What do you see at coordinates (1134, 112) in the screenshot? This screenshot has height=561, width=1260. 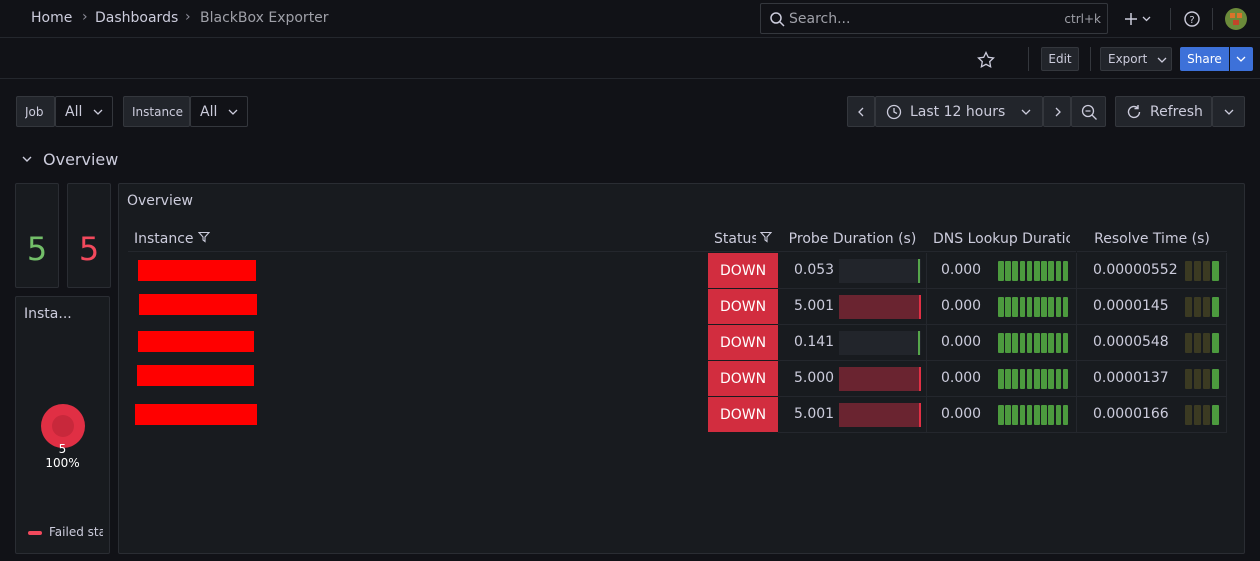 I see `refresh-icon` at bounding box center [1134, 112].